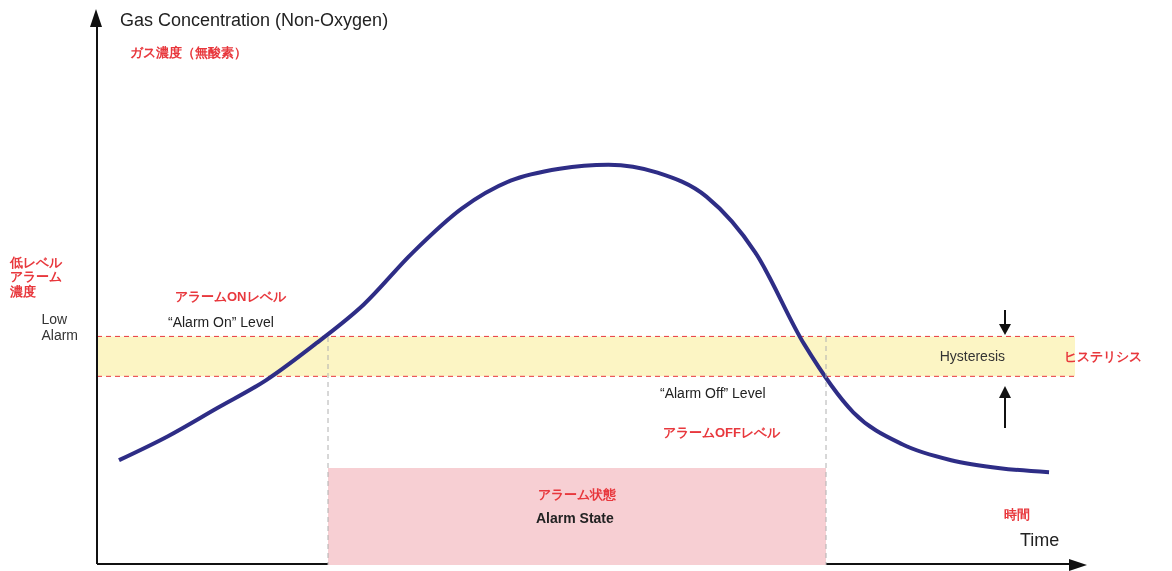  Describe the element at coordinates (59, 327) in the screenshot. I see `ref-line-label: Low Alarm` at that location.